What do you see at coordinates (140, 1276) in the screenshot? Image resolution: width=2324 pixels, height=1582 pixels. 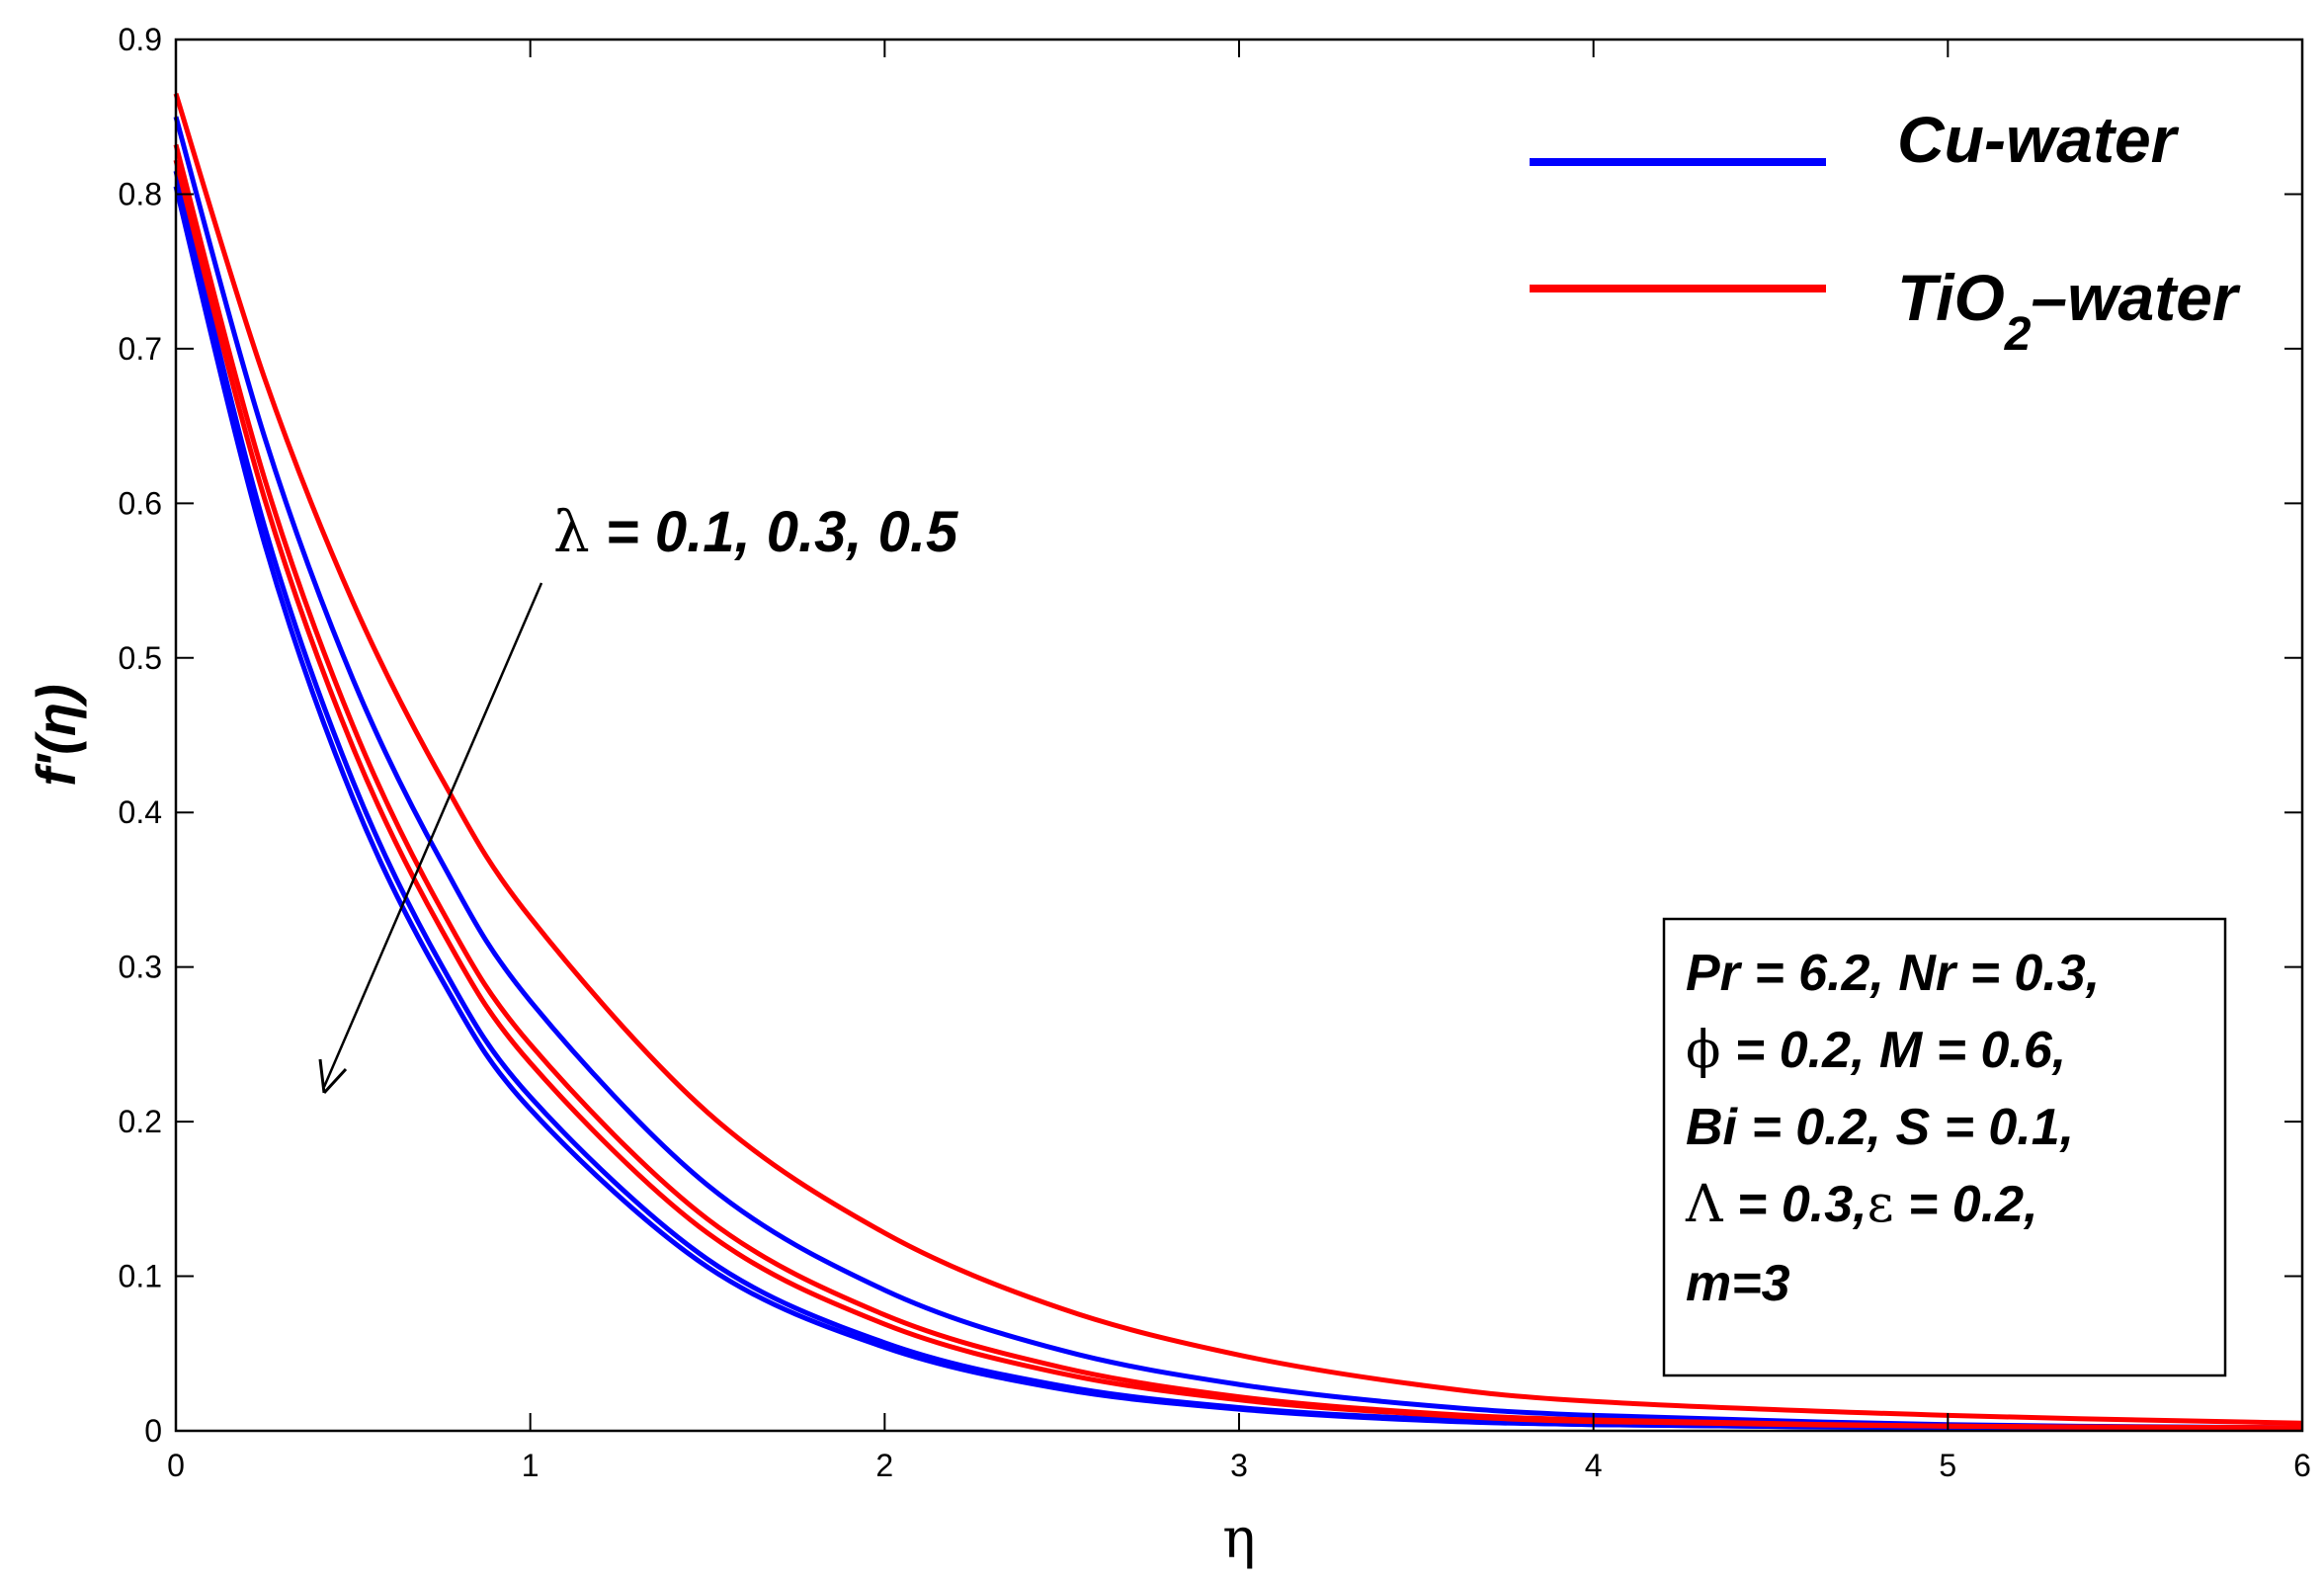 I see `y-tick-label: 0.1` at bounding box center [140, 1276].